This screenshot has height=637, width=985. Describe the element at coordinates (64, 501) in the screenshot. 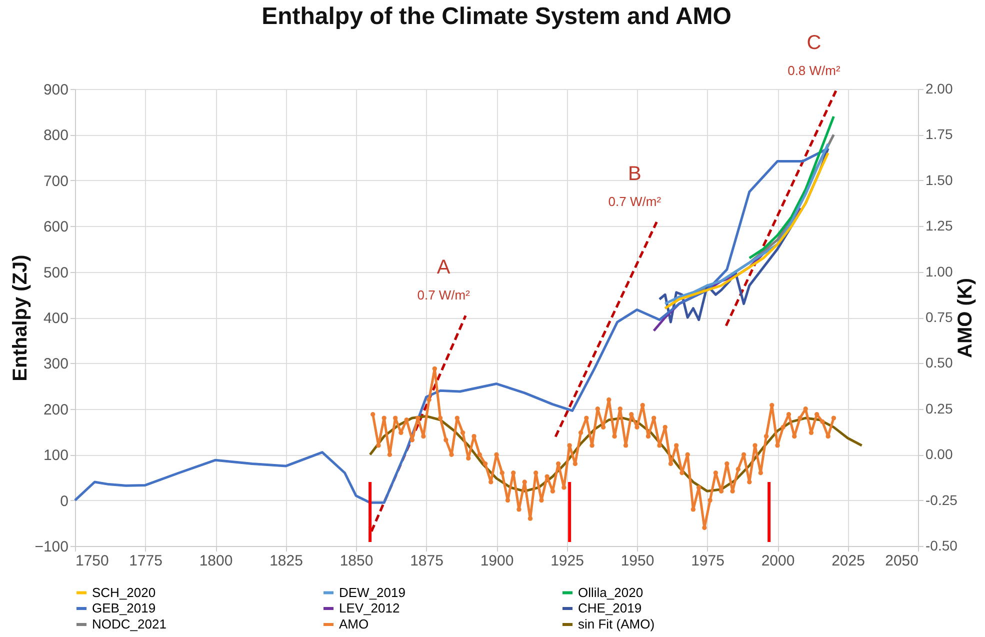

I see `y-tick-label: 0` at that location.